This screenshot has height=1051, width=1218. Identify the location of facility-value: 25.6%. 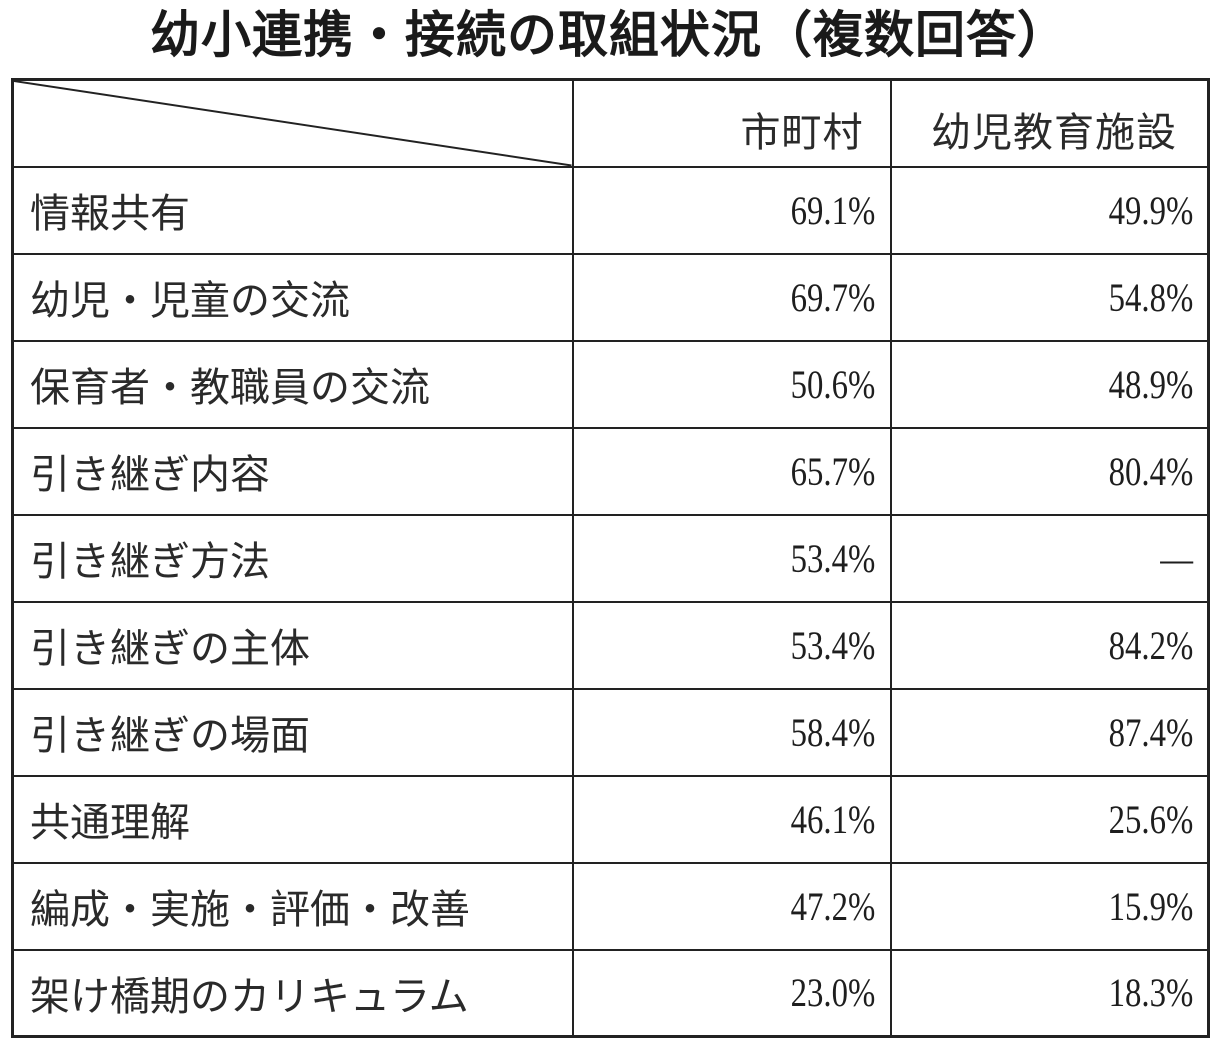
(1049, 819).